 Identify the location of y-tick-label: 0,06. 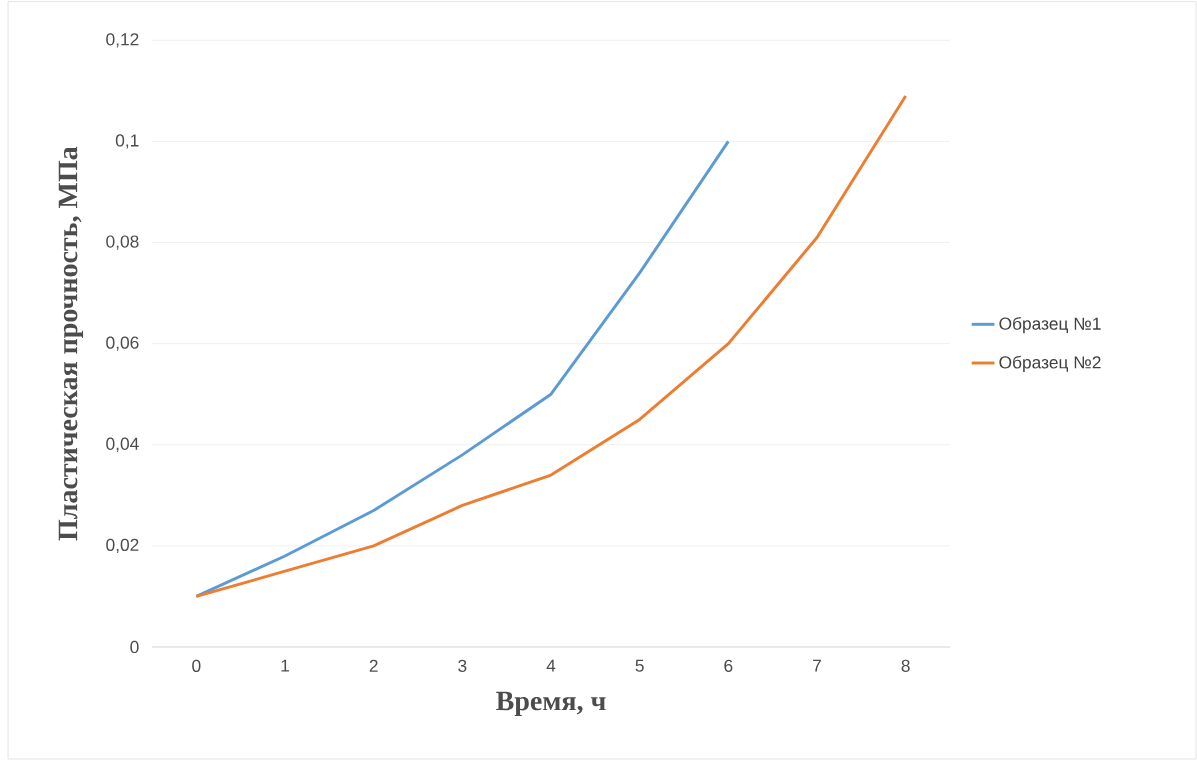
(122, 343).